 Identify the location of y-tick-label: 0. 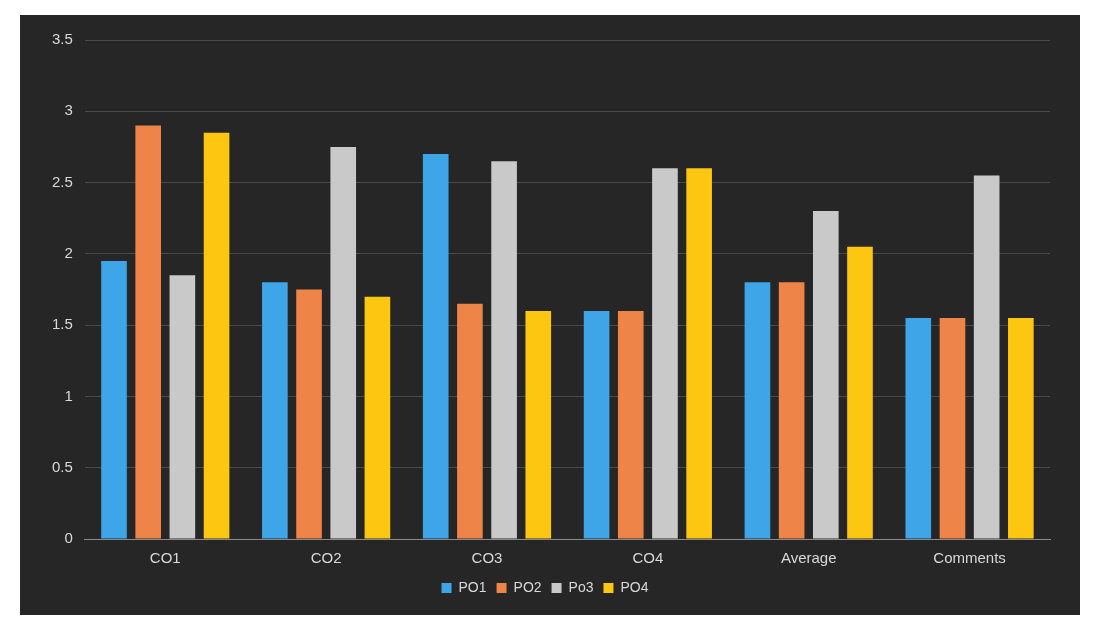
(68, 538).